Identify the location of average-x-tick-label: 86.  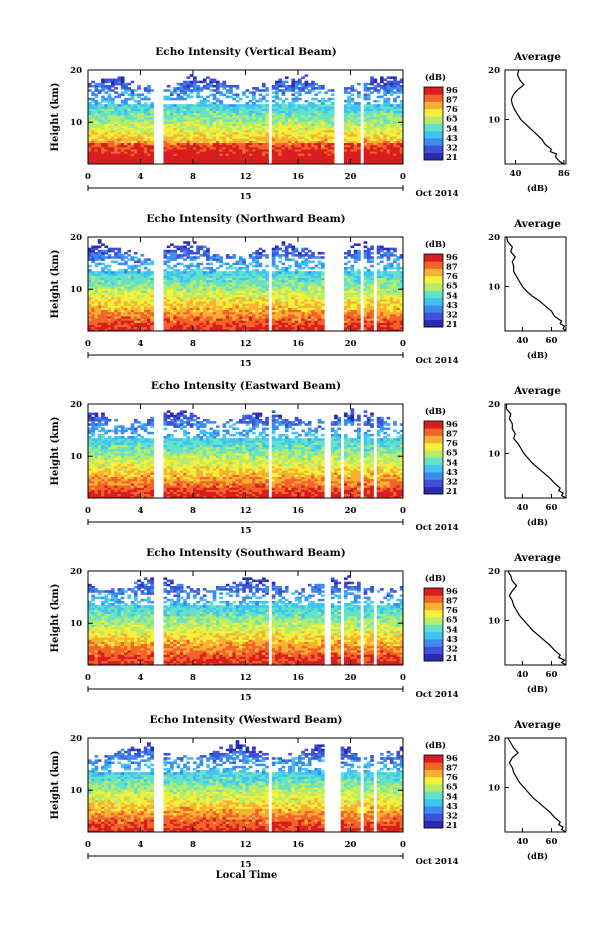
(564, 174).